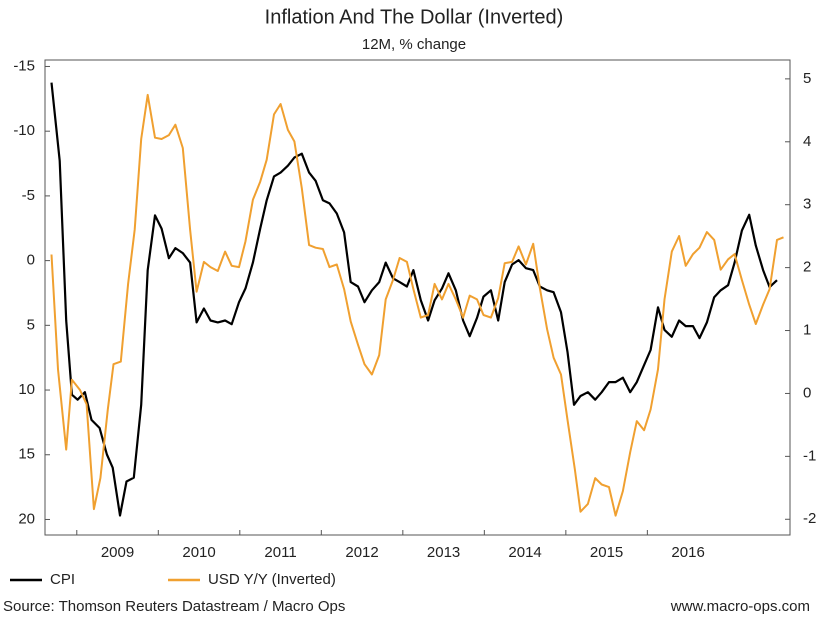 The height and width of the screenshot is (617, 827). Describe the element at coordinates (443, 552) in the screenshot. I see `x-tick-label: 2013` at that location.